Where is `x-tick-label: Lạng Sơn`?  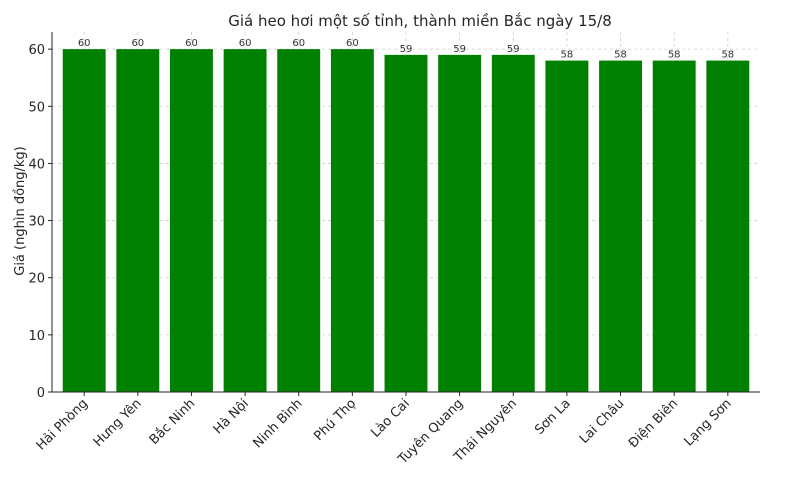
x-tick-label: Lạng Sơn is located at coordinates (707, 422).